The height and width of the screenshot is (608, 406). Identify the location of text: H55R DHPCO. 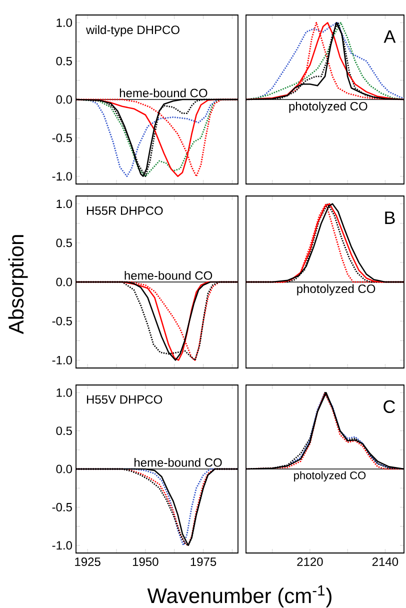
(125, 210).